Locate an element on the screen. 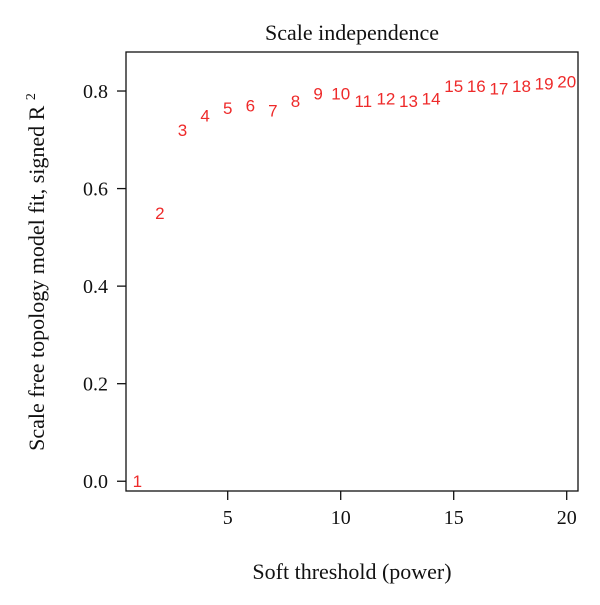 This screenshot has height=605, width=600. data-point-label: 4 is located at coordinates (204, 115).